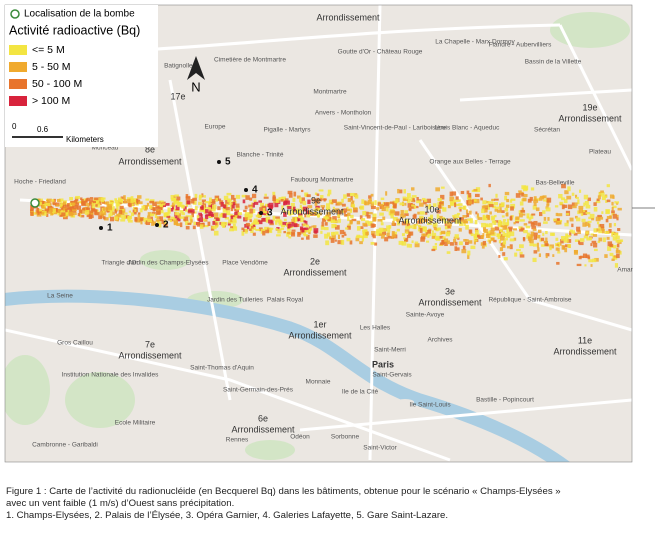 This screenshot has width=655, height=534. What do you see at coordinates (470, 162) in the screenshot?
I see `place-label: Orange aux Belles - Terrage` at bounding box center [470, 162].